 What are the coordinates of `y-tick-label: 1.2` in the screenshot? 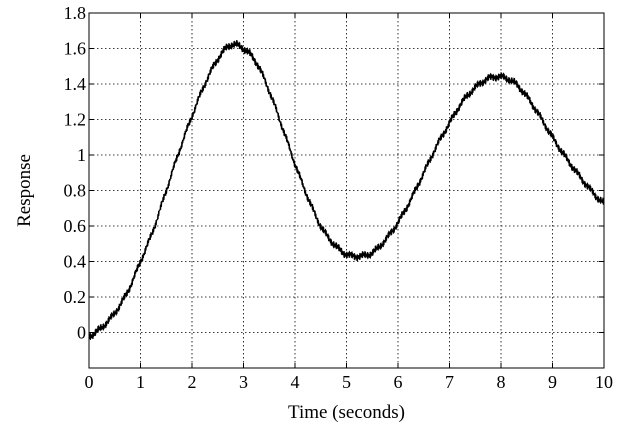 It's located at (75, 120).